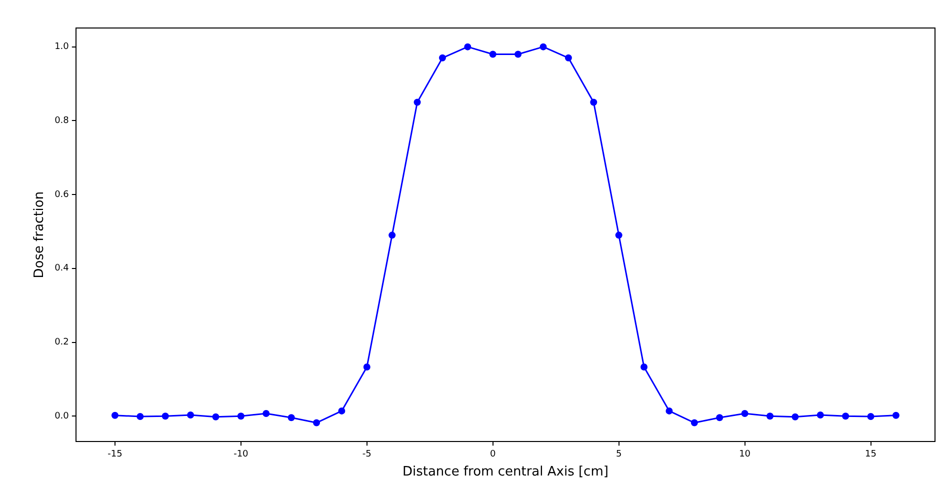  Describe the element at coordinates (493, 454) in the screenshot. I see `x-tick-label: 0` at that location.